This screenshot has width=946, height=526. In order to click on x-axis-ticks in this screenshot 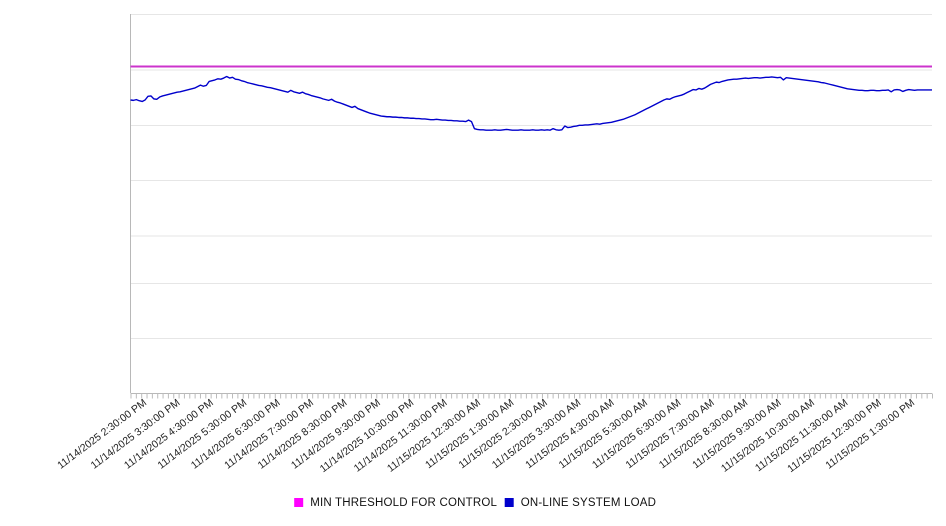, I will do `click(531, 396)`.